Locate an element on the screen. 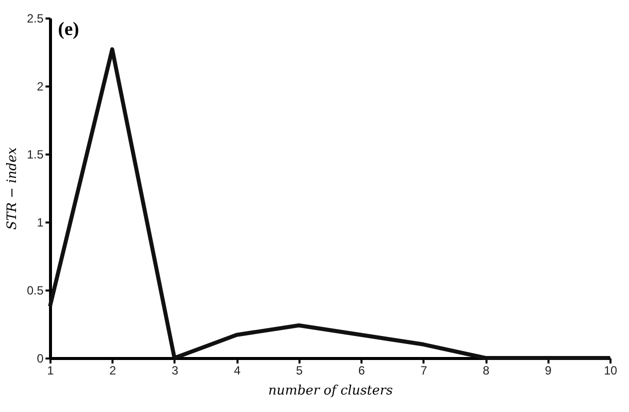 The width and height of the screenshot is (629, 412). x-axis-title: number of clusters is located at coordinates (331, 391).